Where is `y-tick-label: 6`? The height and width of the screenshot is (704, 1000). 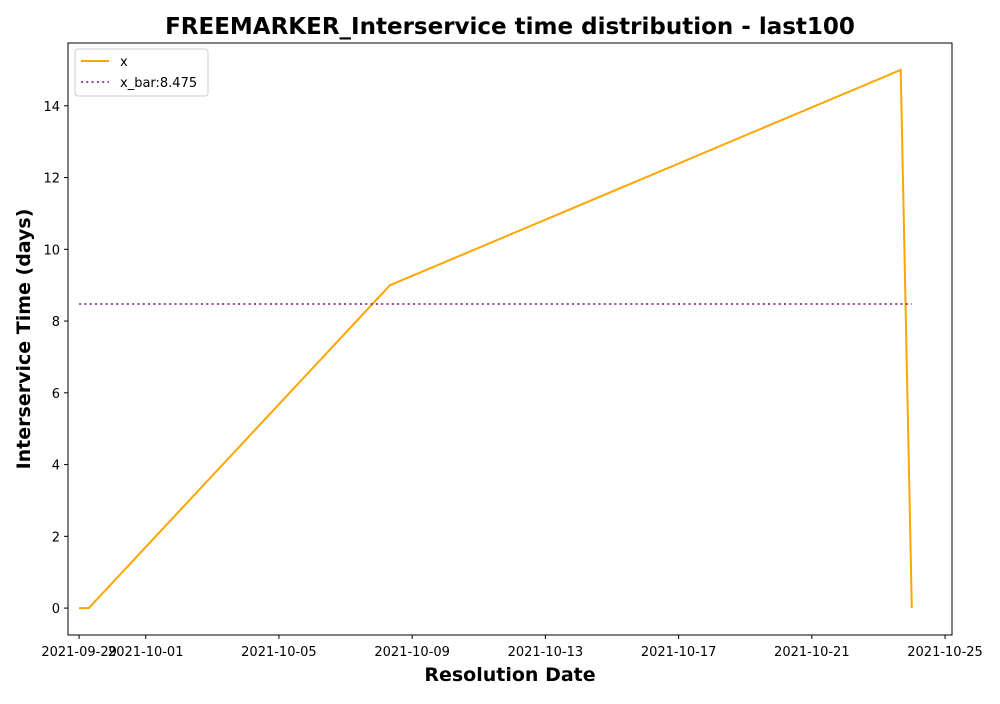
y-tick-label: 6 is located at coordinates (56, 394).